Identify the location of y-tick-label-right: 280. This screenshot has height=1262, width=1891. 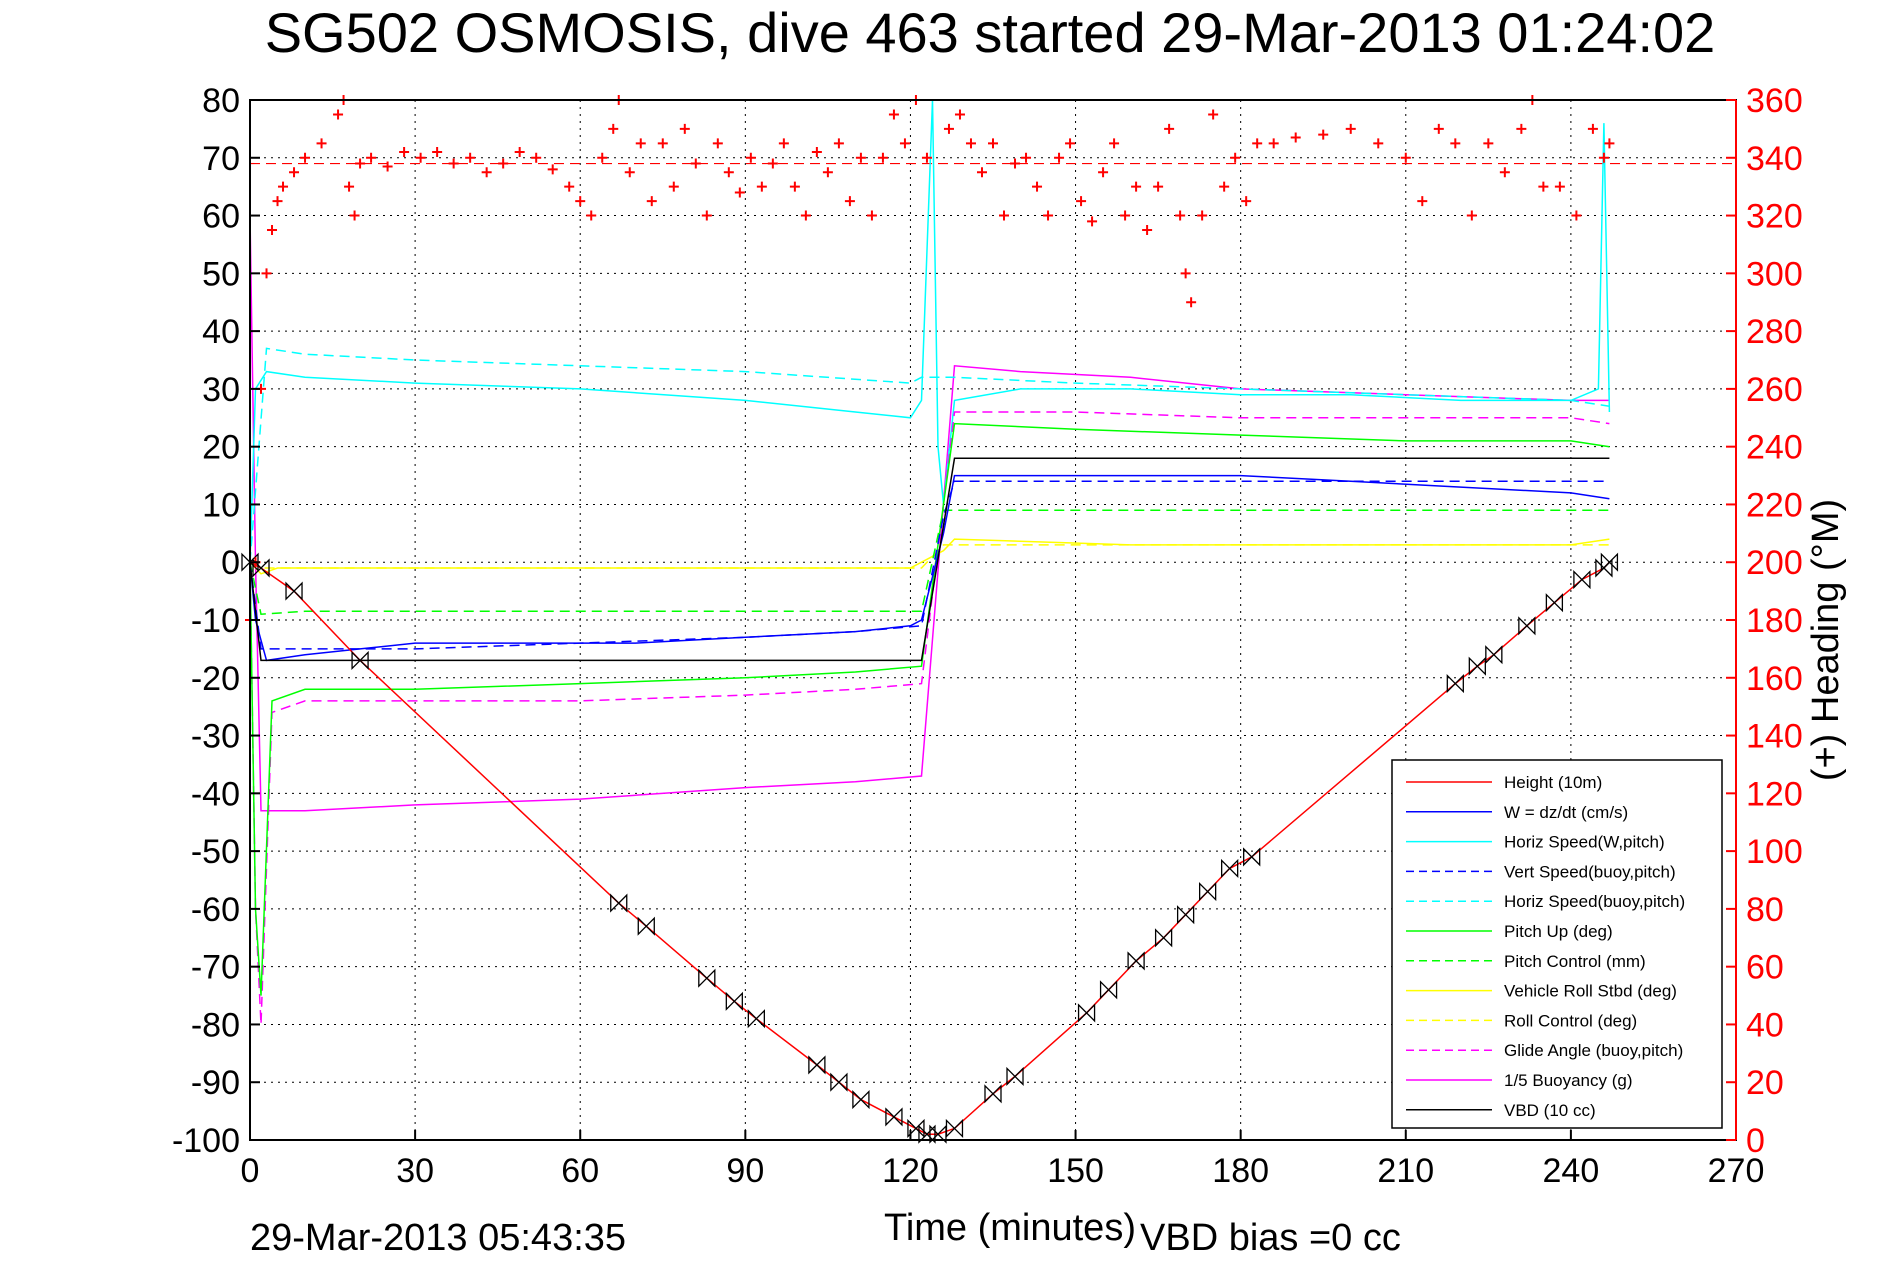
(1774, 332).